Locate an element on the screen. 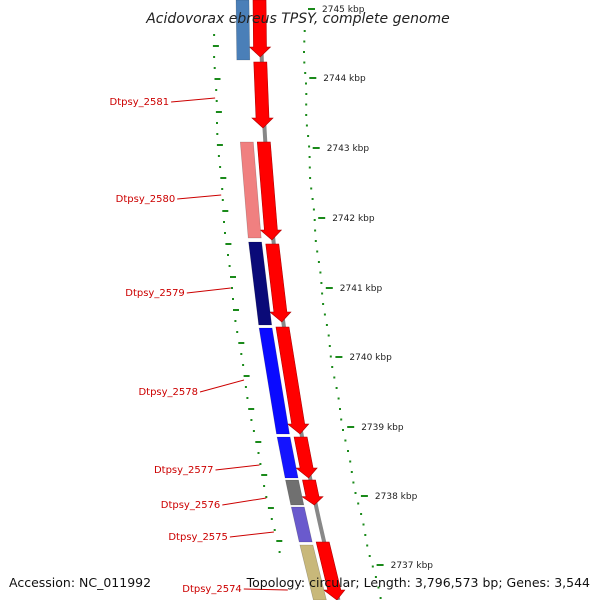 This screenshot has height=600, width=600. scale-label: 2740 kbp is located at coordinates (370, 358).